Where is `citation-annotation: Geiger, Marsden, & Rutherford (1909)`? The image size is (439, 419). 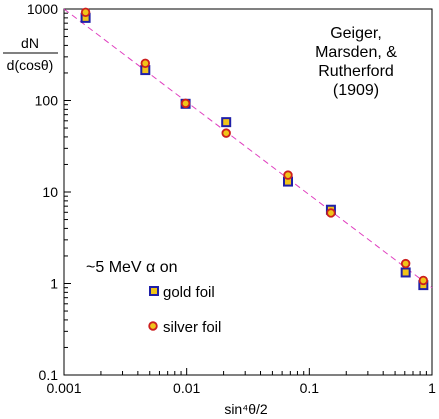 citation-annotation: Geiger, Marsden, & Rutherford (1909) is located at coordinates (356, 62).